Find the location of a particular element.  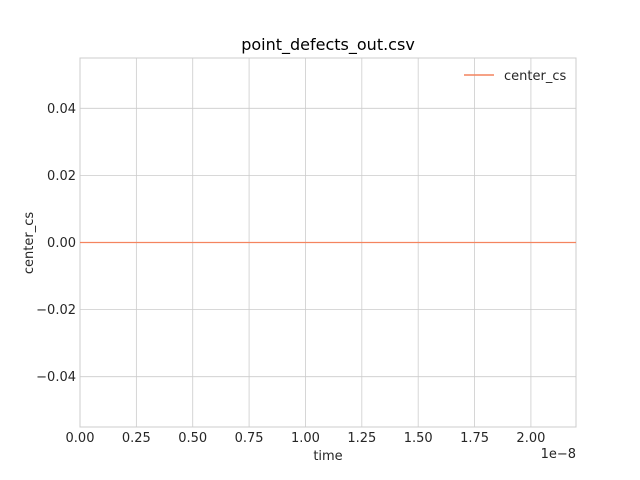

x-tick-label: 2.00 is located at coordinates (530, 438).